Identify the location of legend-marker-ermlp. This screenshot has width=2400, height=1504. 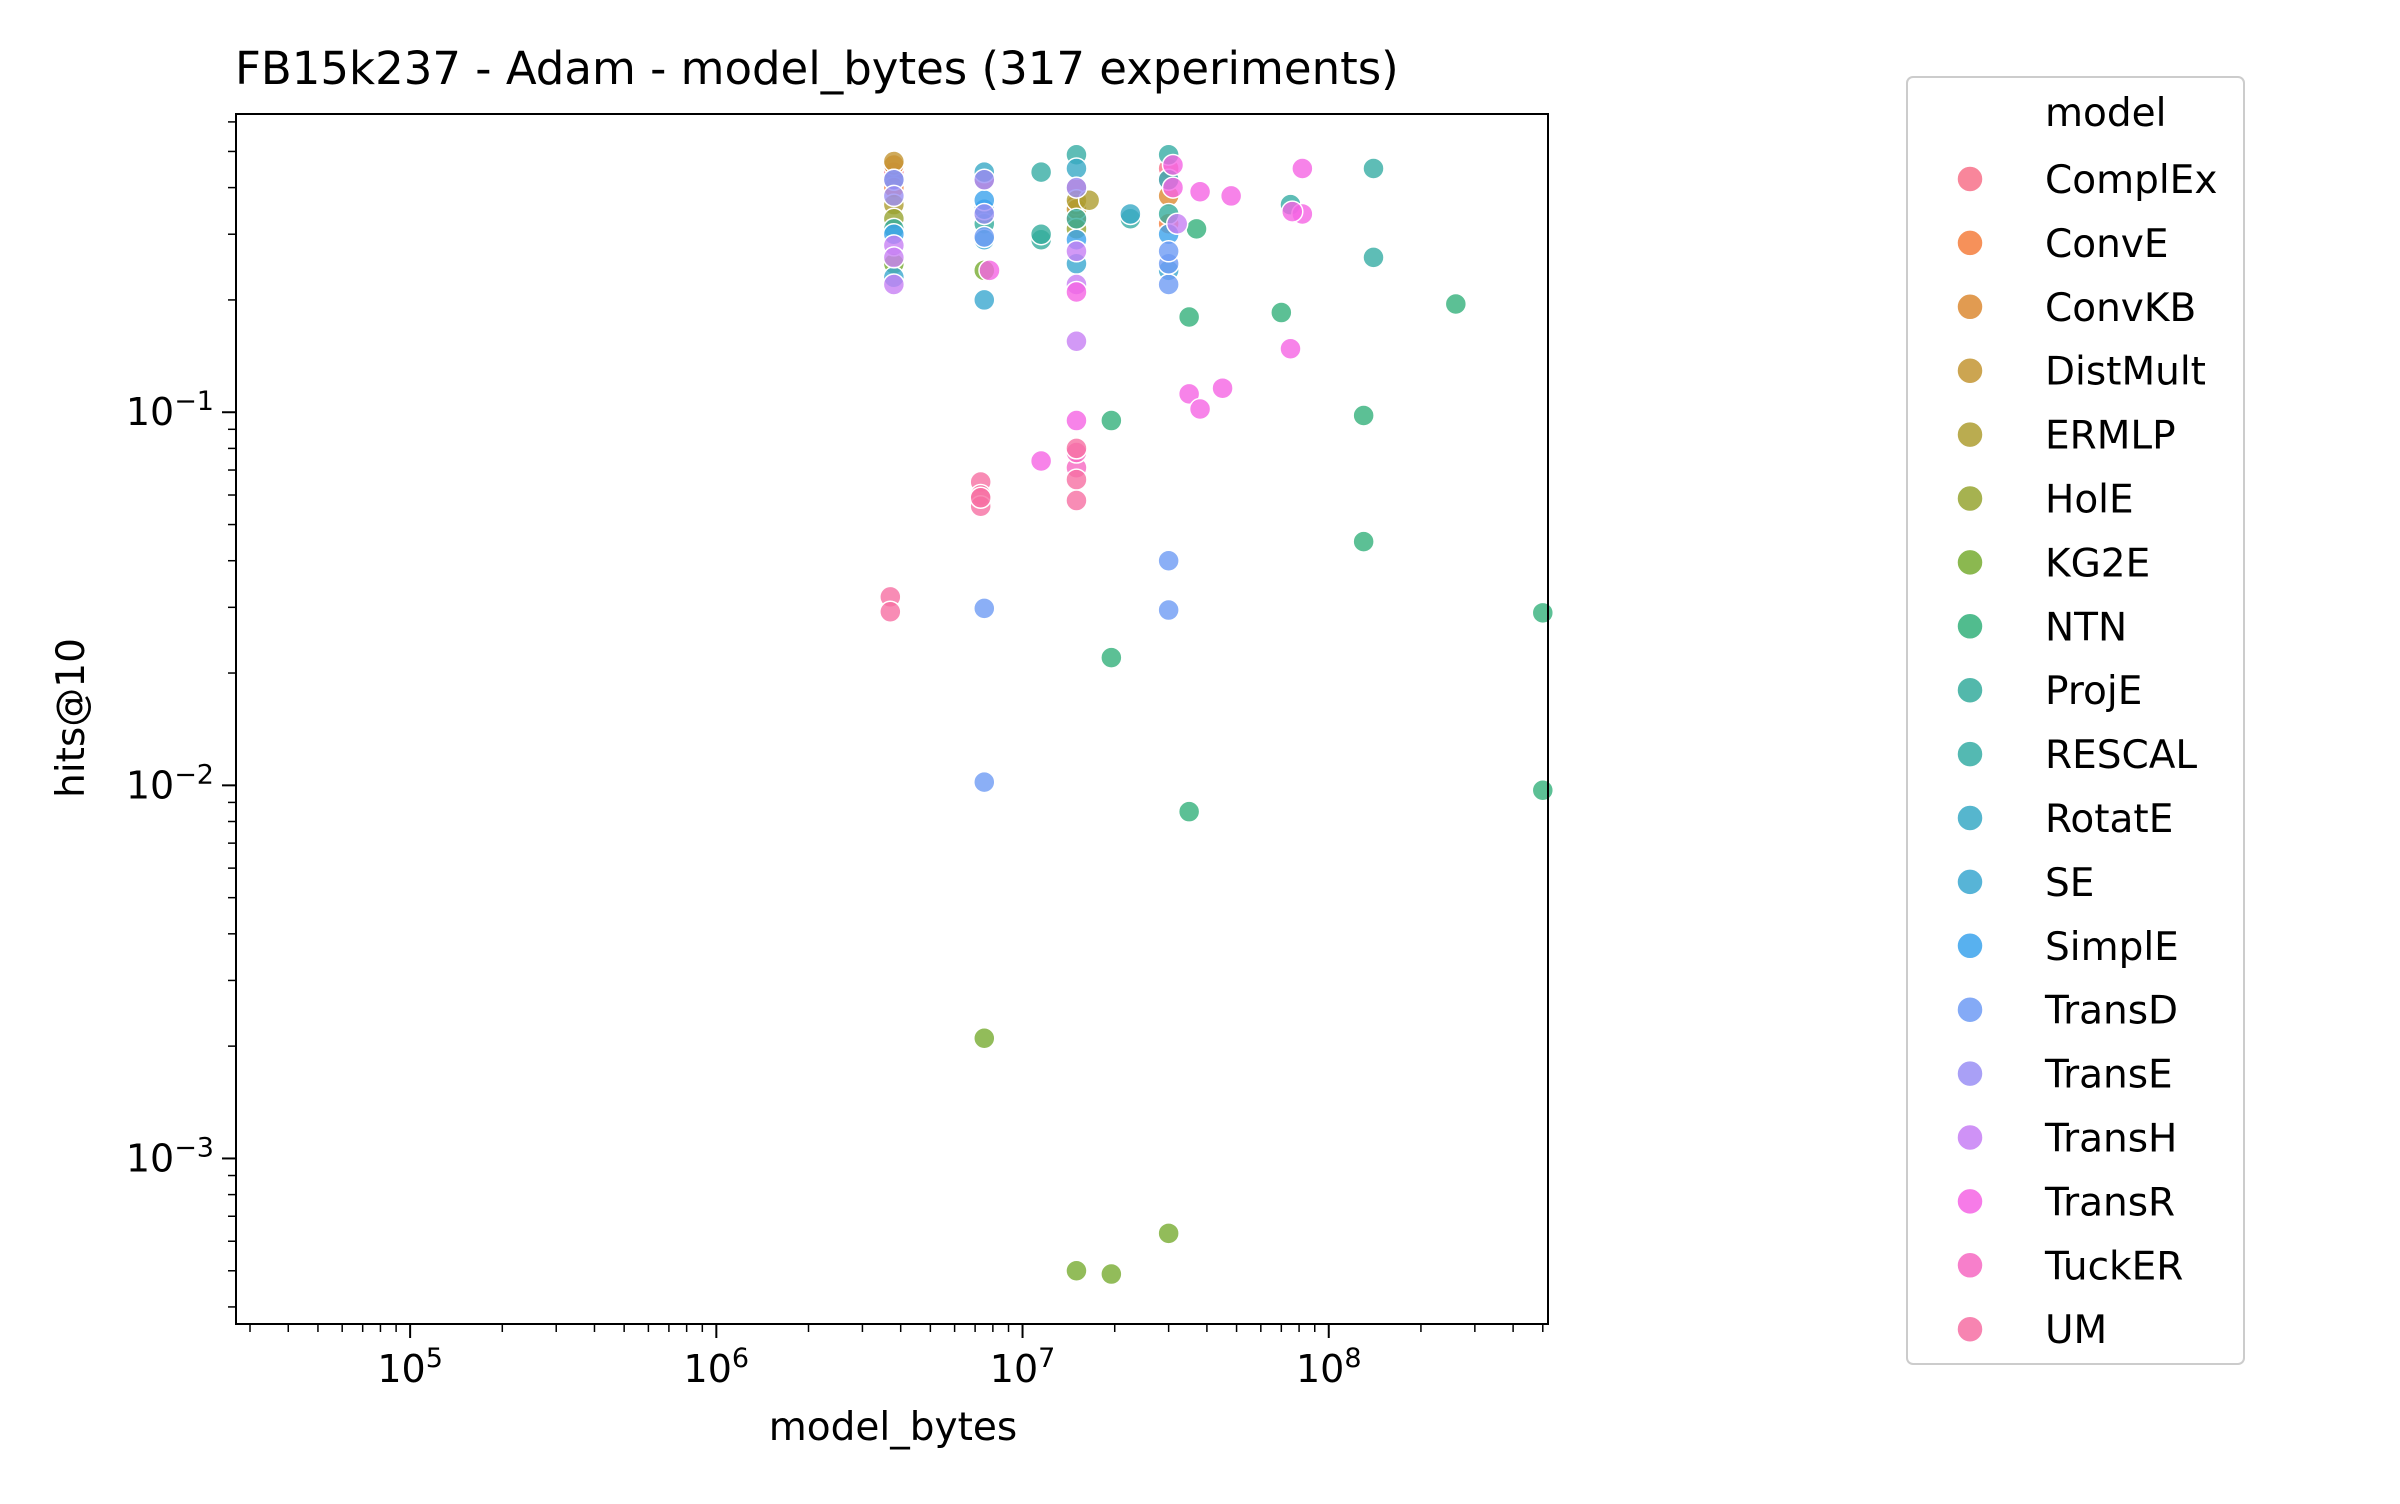
(1970, 434).